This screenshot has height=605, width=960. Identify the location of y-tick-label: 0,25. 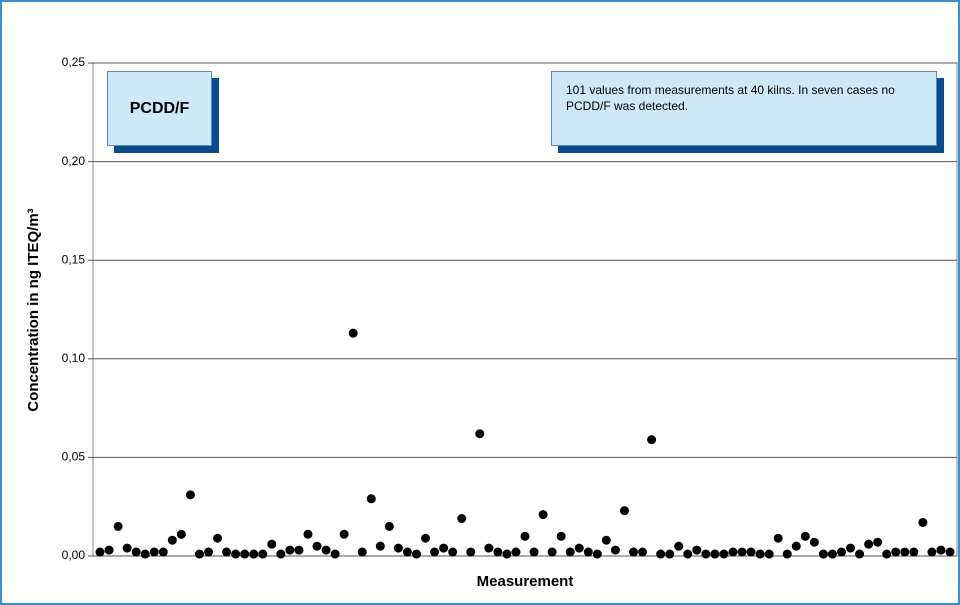
(74, 62).